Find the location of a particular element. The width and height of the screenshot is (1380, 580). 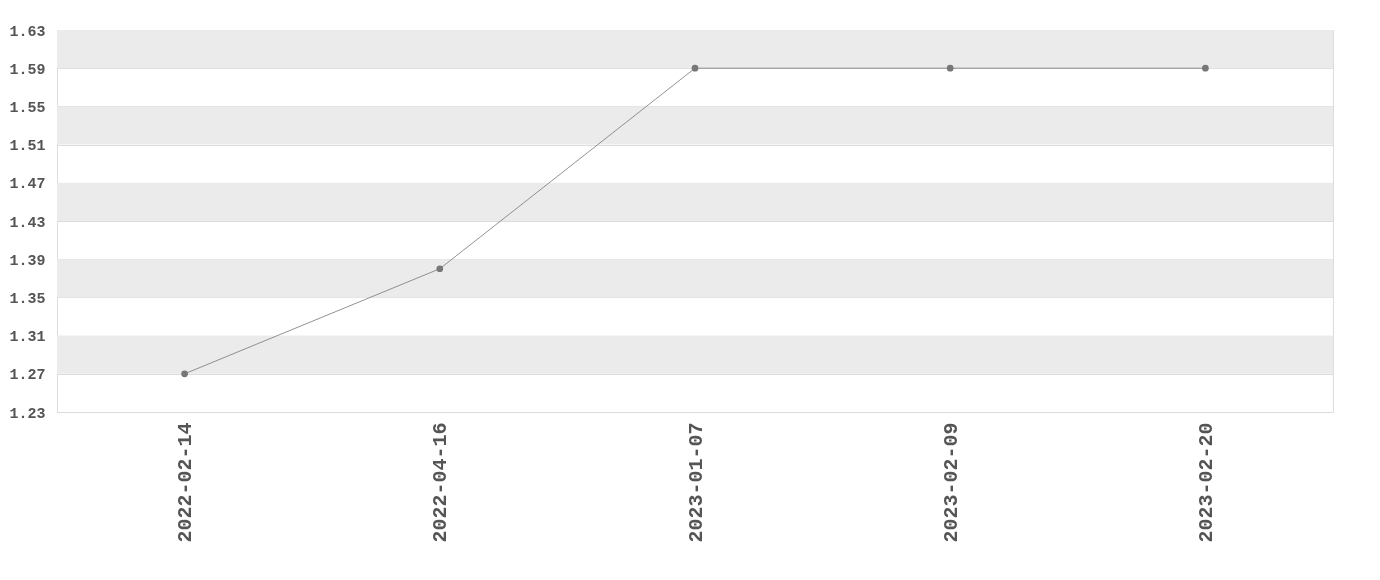

y-tick-label: 1.39 is located at coordinates (27, 261).